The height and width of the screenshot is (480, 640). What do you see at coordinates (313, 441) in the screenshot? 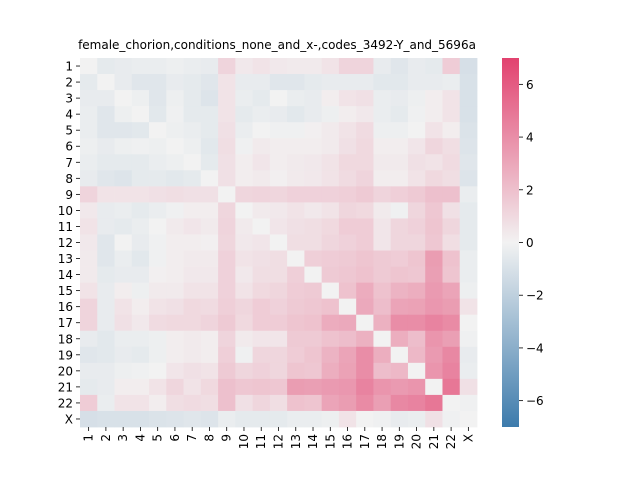
I see `x-tick-label: 14` at bounding box center [313, 441].